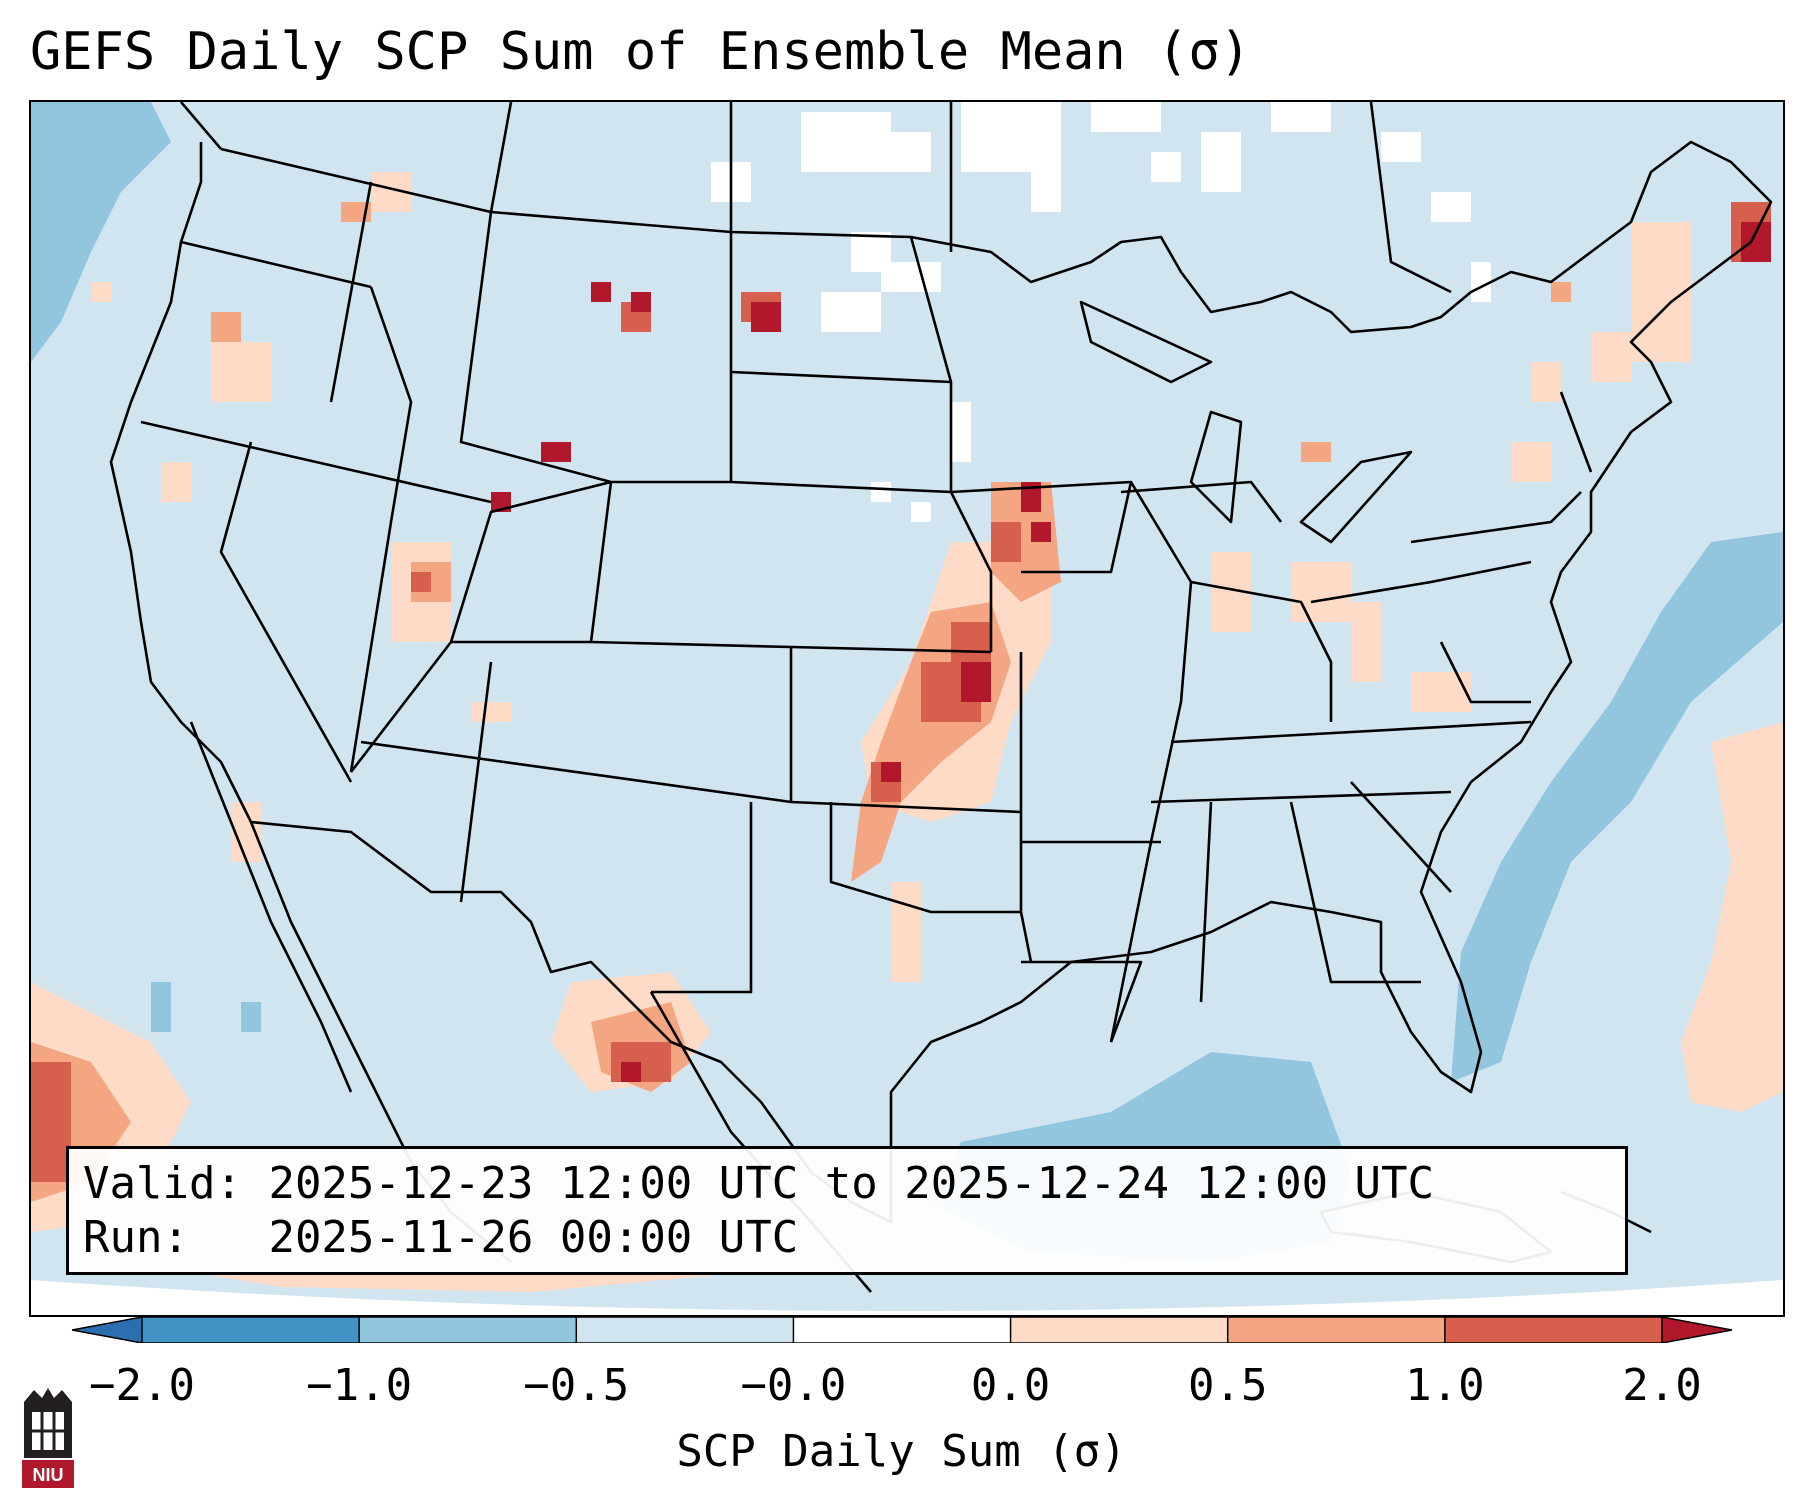 The width and height of the screenshot is (1803, 1506). What do you see at coordinates (1662, 1385) in the screenshot?
I see `colorbar-tick-label: 2.0` at bounding box center [1662, 1385].